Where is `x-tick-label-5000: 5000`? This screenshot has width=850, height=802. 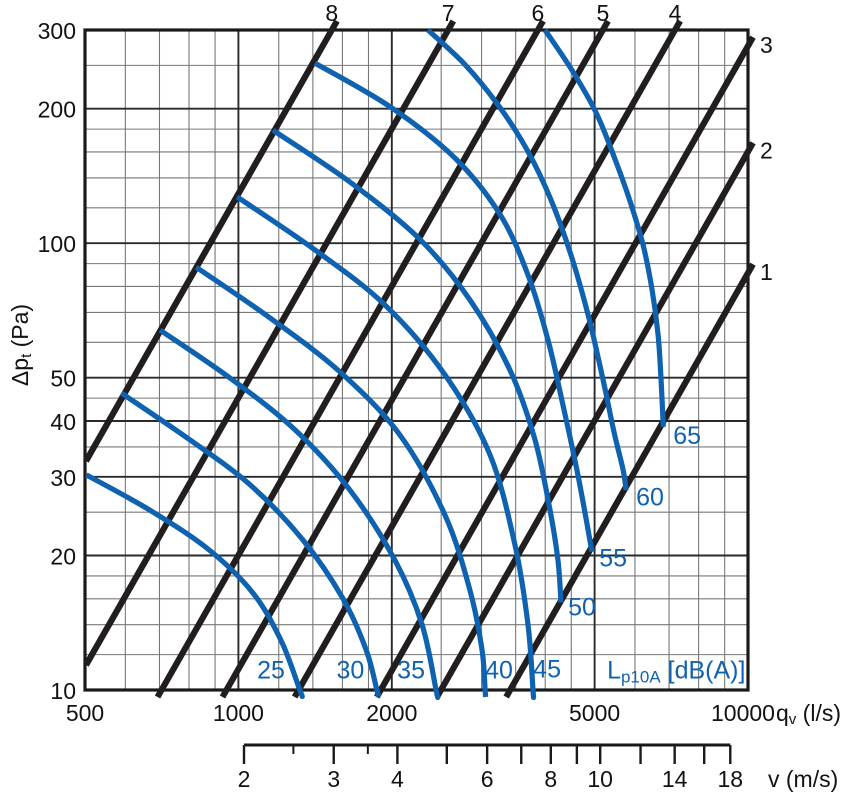
x-tick-label-5000: 5000 is located at coordinates (594, 713).